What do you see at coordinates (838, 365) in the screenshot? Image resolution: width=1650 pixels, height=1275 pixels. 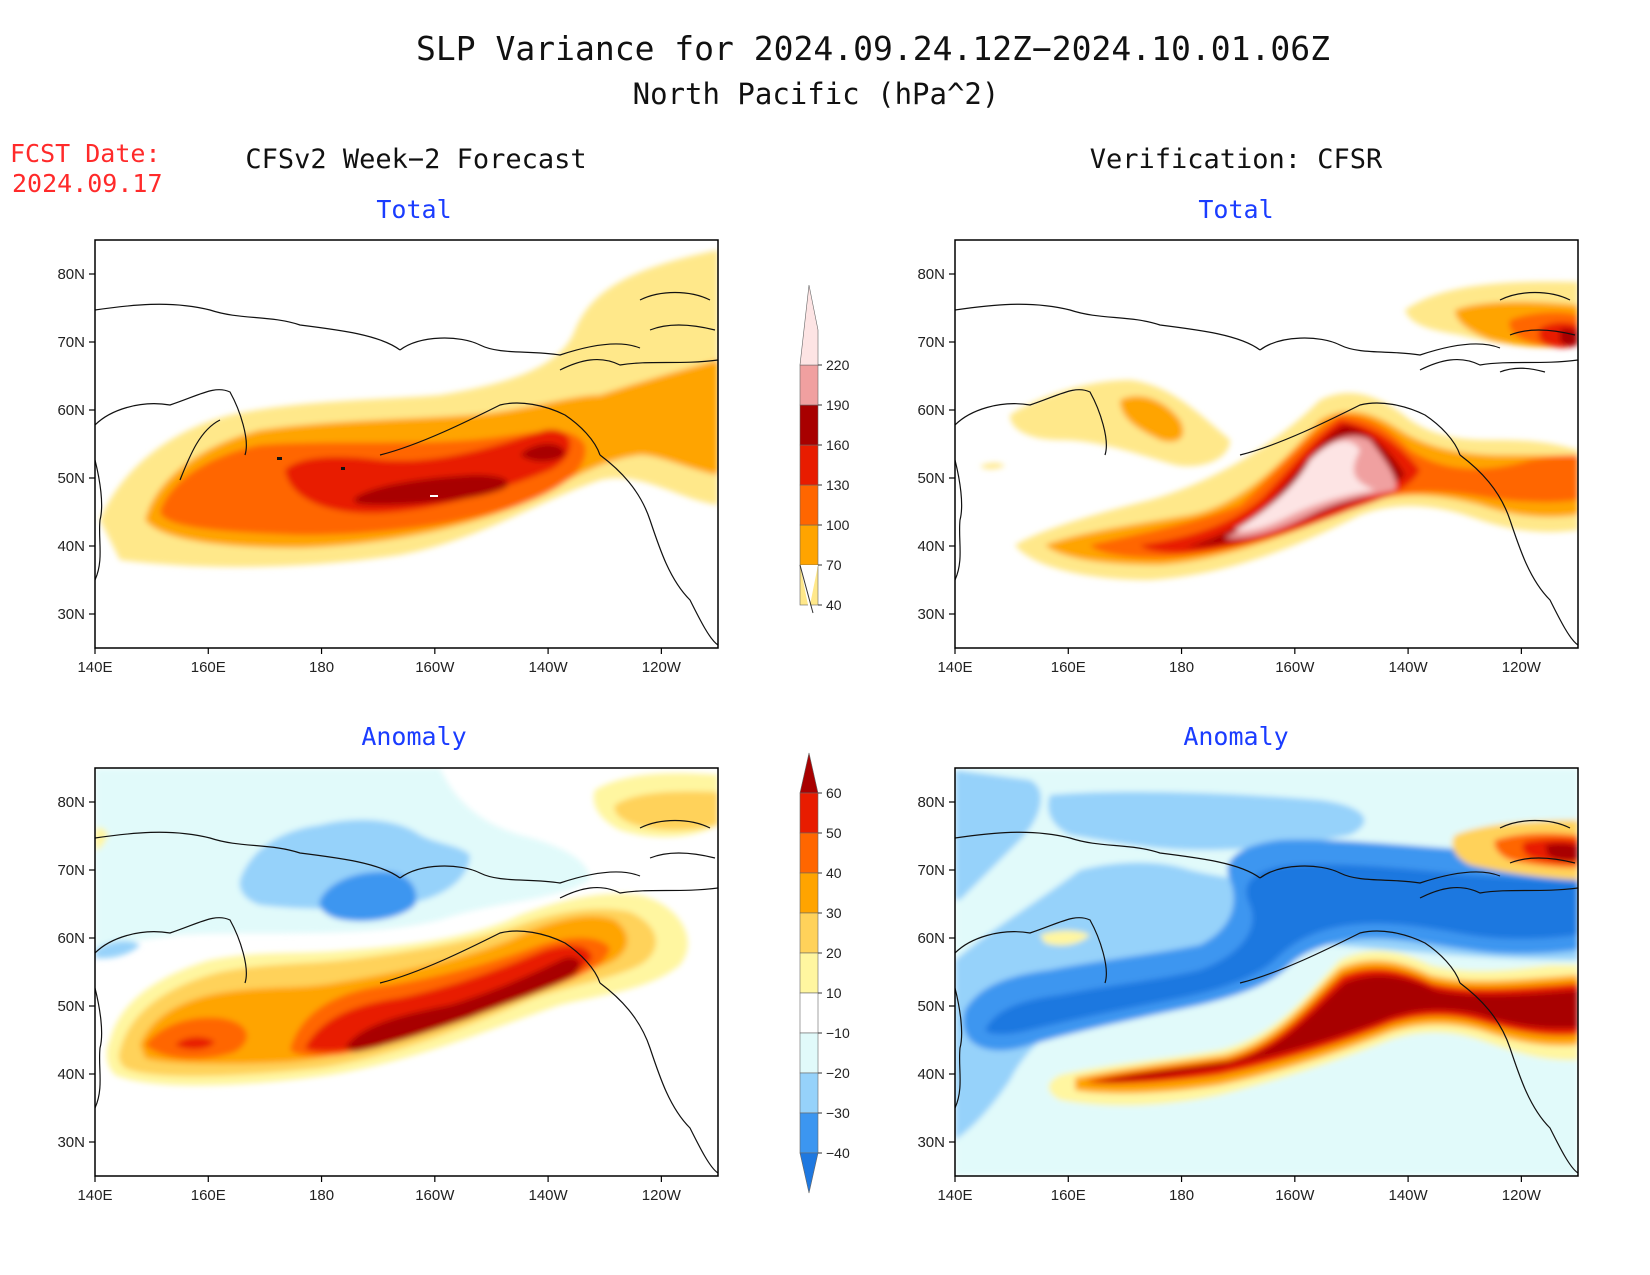 I see `colorbar-total-label: 220` at bounding box center [838, 365].